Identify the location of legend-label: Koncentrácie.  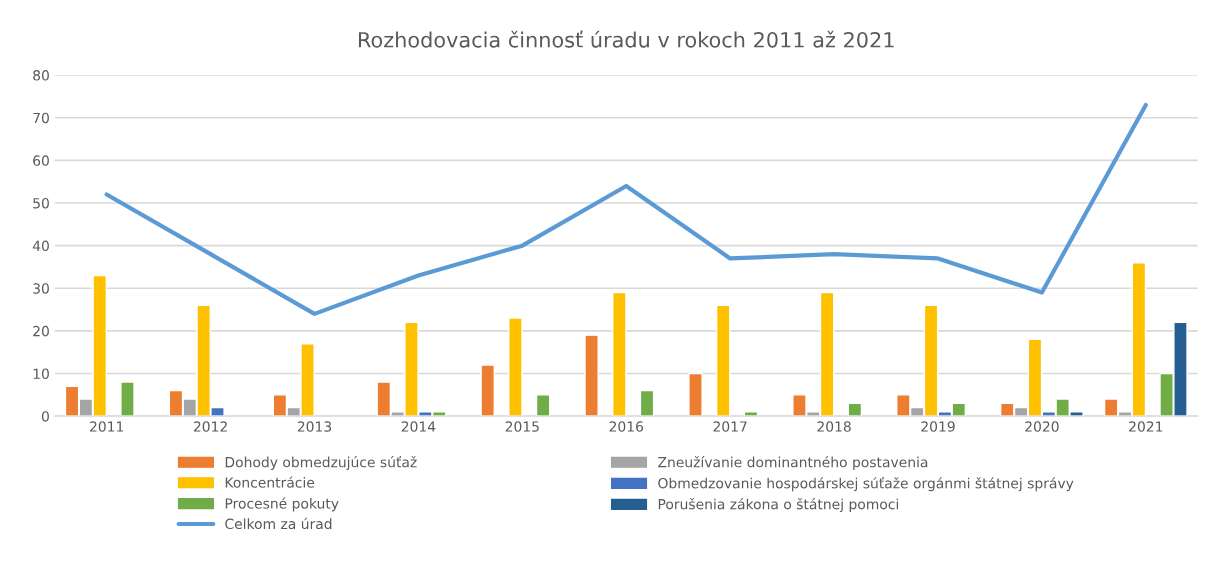
(270, 482).